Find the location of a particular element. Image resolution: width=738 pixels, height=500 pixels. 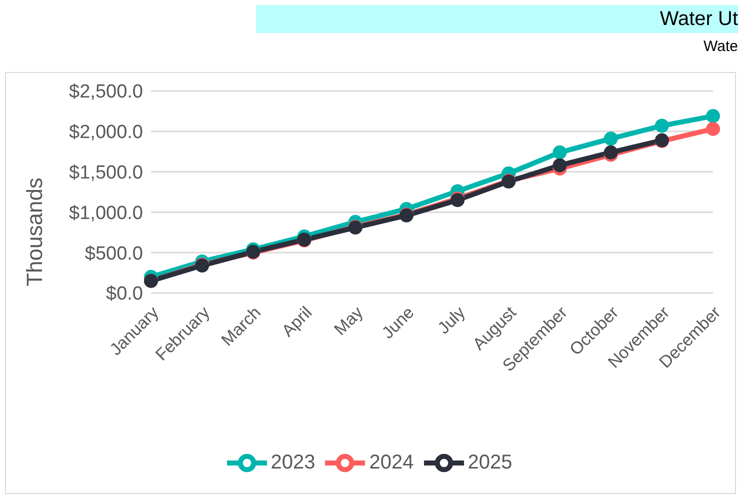

y-axis-title: Thousands is located at coordinates (34, 232).